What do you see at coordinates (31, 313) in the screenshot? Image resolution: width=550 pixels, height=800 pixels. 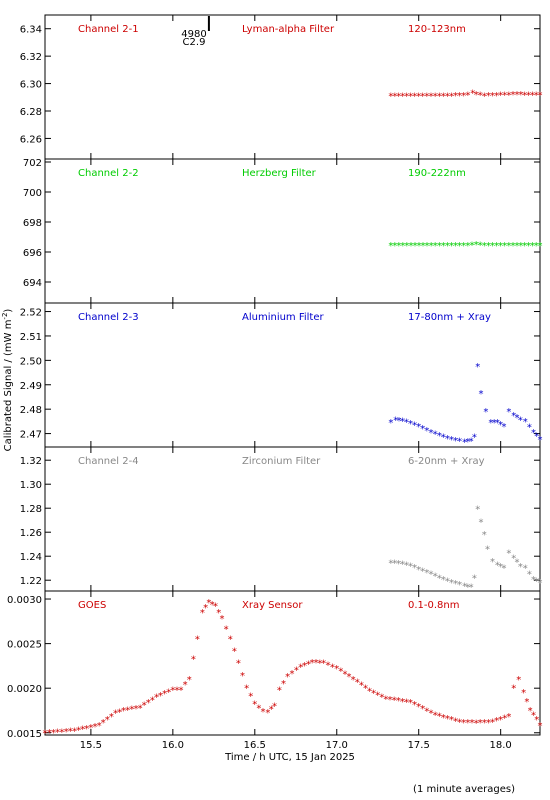 I see `y-tick-label: 2.52` at bounding box center [31, 313].